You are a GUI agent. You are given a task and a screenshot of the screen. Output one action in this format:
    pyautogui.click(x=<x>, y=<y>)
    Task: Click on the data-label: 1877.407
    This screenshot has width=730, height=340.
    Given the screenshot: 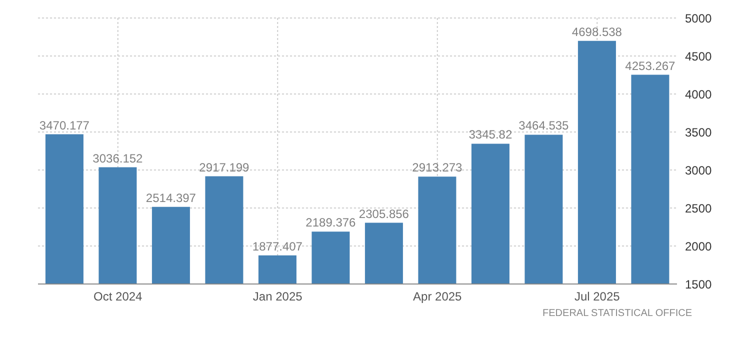 What is the action you would take?
    pyautogui.click(x=277, y=246)
    